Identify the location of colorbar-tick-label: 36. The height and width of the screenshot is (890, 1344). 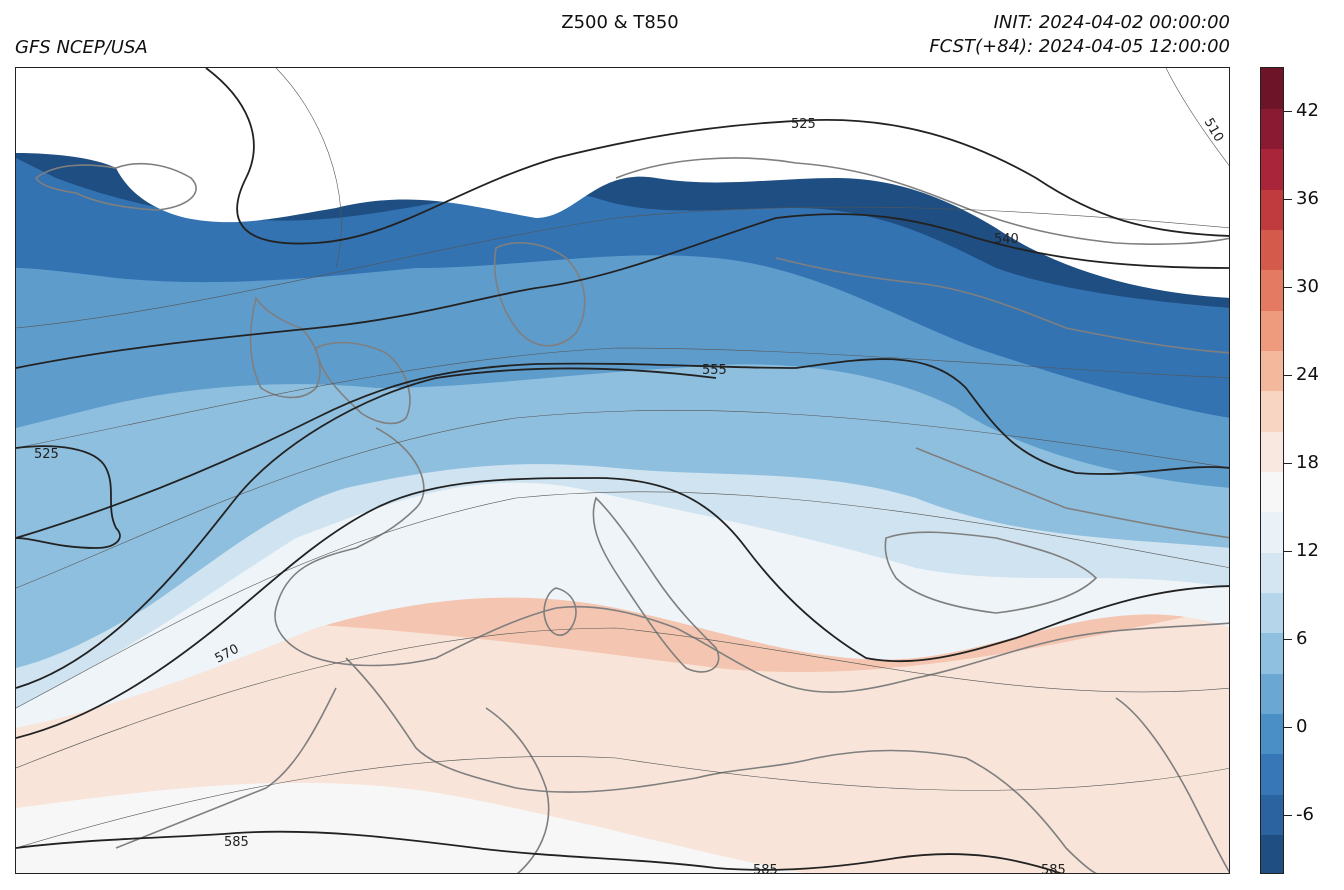
(1307, 199).